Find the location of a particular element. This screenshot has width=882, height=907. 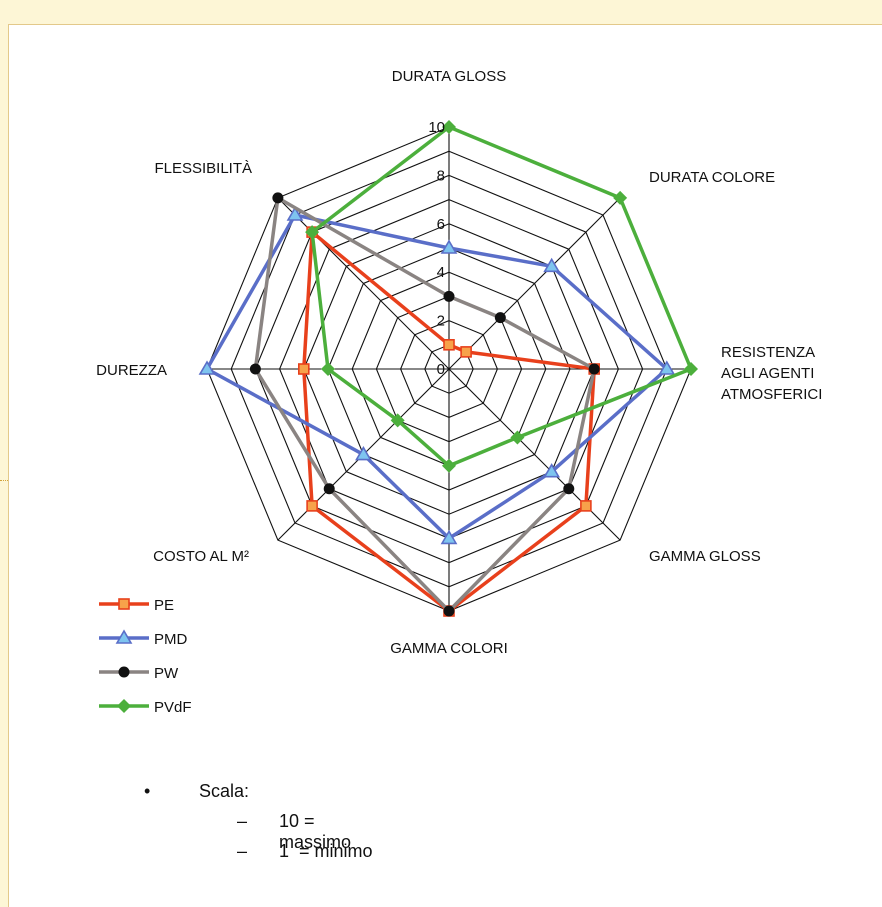

tick-label: 8 is located at coordinates (441, 175).